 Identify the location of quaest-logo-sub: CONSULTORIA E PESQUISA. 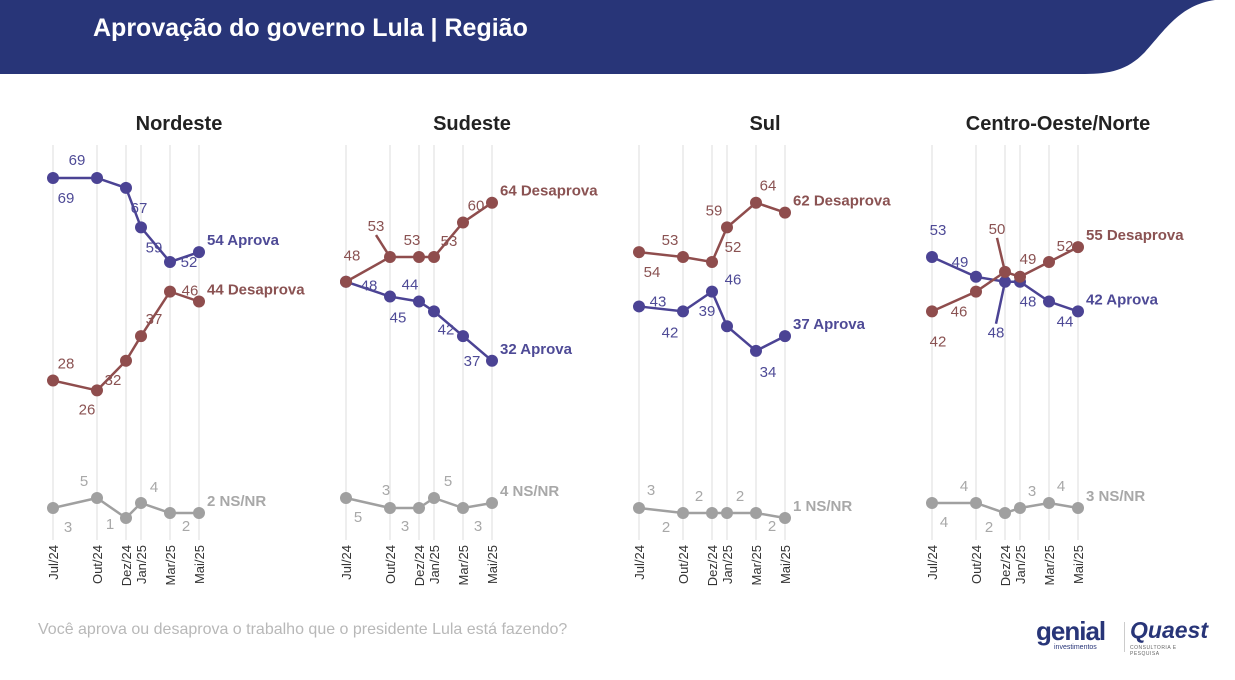
(1153, 651).